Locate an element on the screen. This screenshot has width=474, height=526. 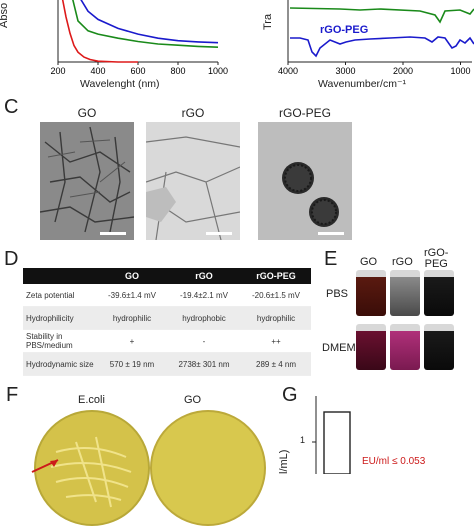
table-header is located at coordinates (60, 276).